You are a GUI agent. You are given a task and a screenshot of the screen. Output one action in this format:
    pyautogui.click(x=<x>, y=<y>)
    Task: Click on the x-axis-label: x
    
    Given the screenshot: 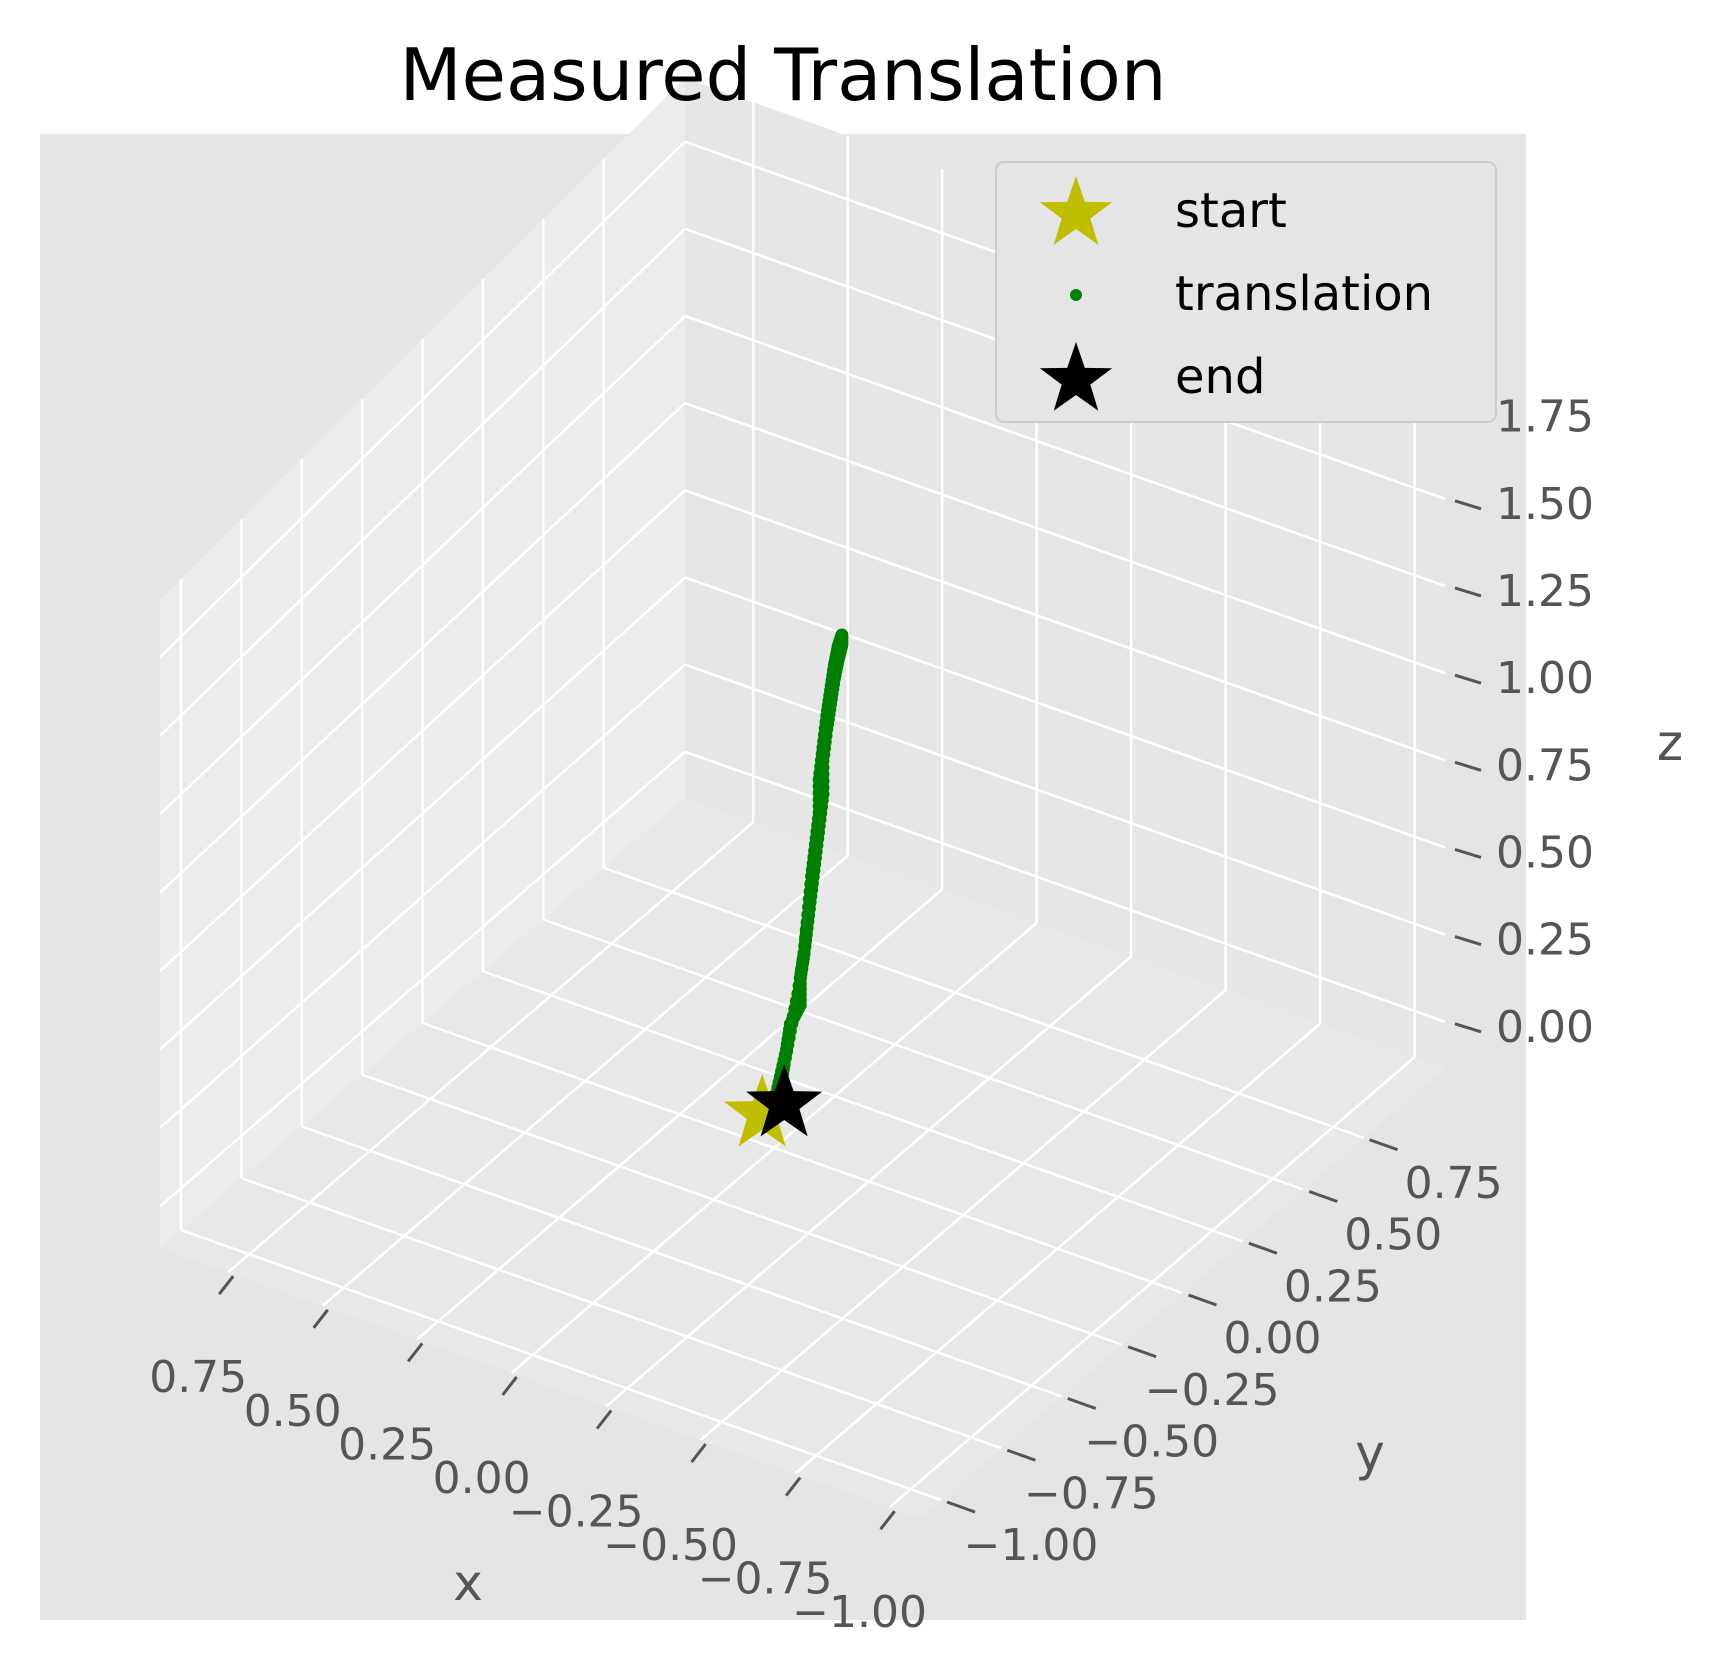 What is the action you would take?
    pyautogui.click(x=468, y=1583)
    